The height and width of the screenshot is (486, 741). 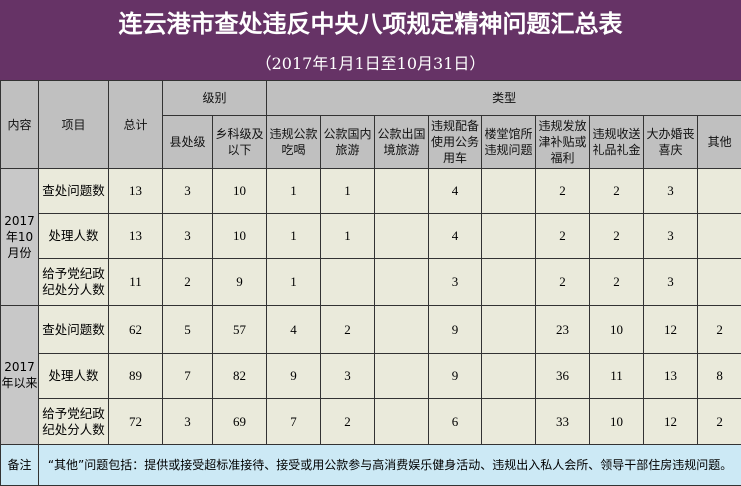 I want to click on header-type: 违规收送礼品礼金, so click(x=617, y=142).